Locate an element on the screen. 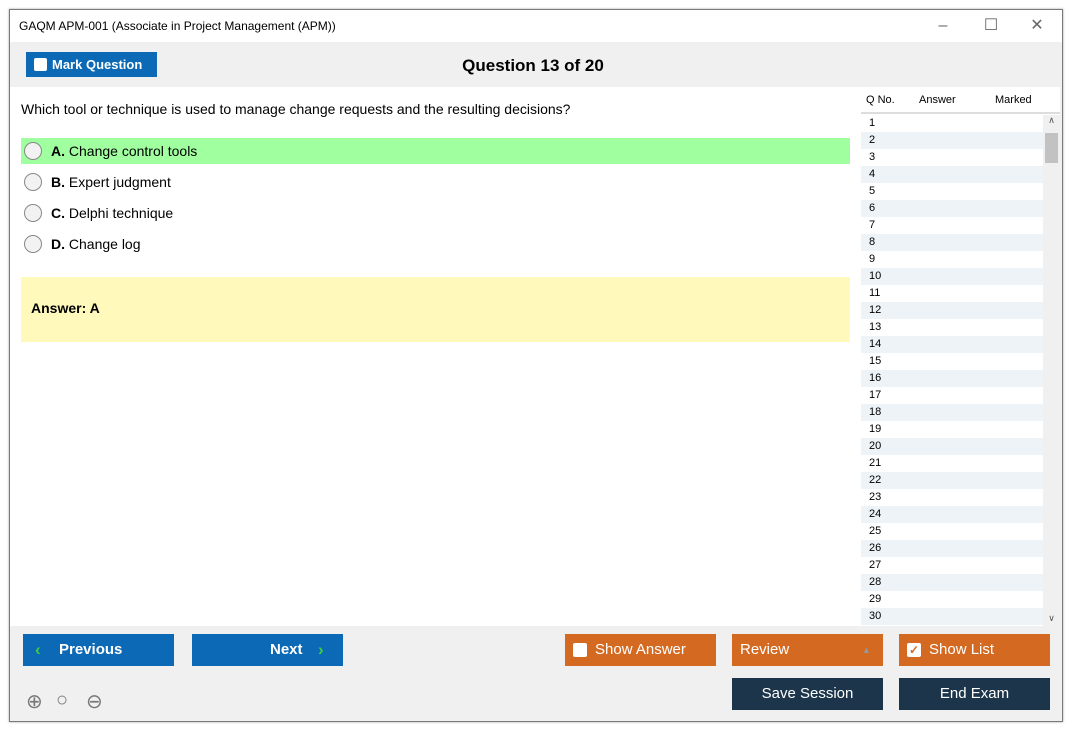  option-text: Change log is located at coordinates (104, 244).